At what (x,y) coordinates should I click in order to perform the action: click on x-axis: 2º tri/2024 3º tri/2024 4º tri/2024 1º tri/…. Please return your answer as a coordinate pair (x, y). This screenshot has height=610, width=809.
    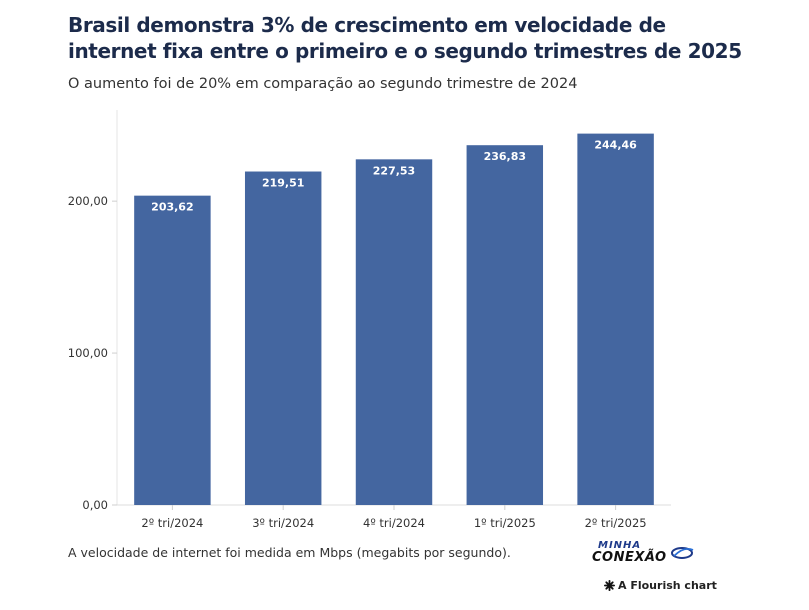
    Looking at the image, I should click on (394, 517).